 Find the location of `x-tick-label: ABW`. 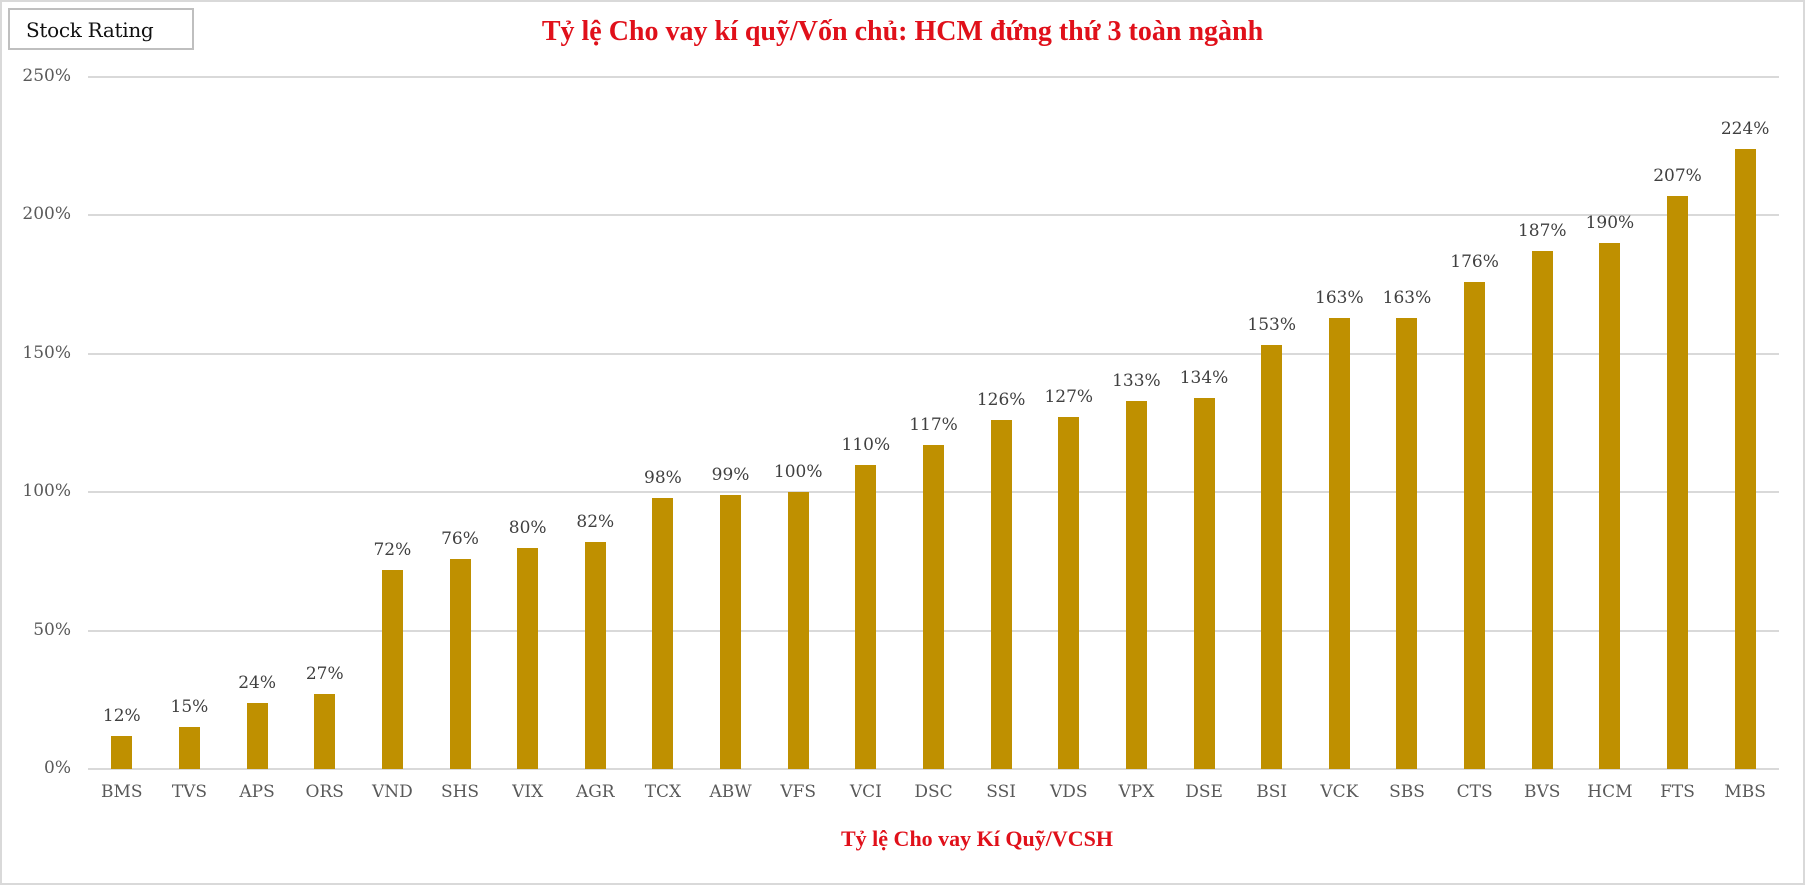

x-tick-label: ABW is located at coordinates (730, 792).